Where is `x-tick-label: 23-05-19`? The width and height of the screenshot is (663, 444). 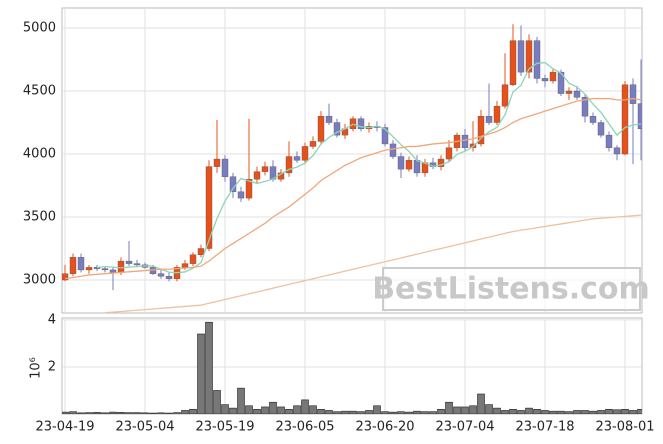 x-tick-label: 23-05-19 is located at coordinates (224, 427).